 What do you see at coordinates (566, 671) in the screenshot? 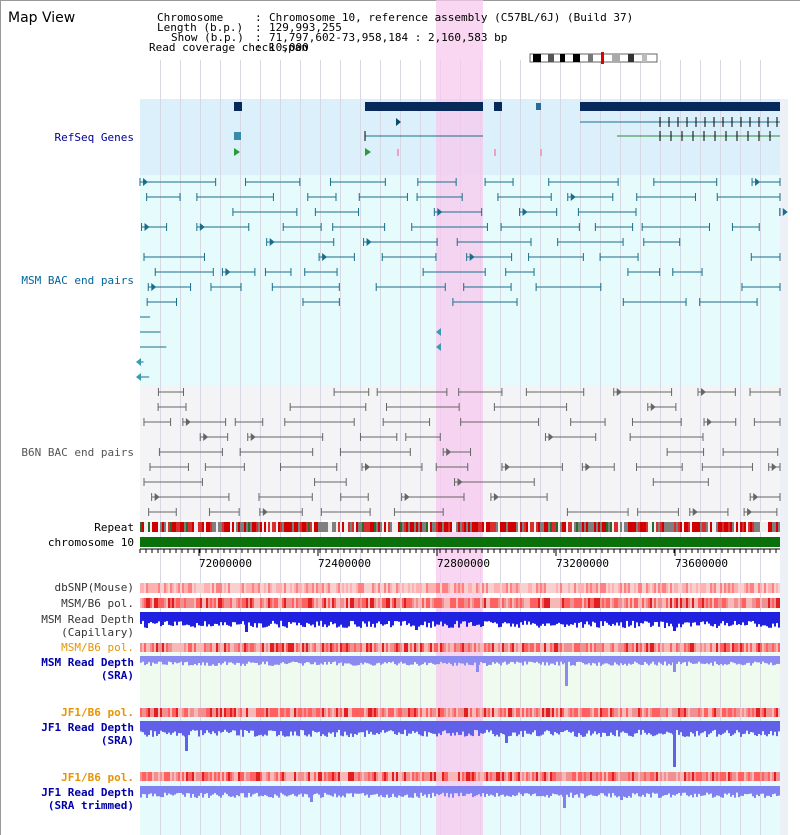
I see `depth-spike` at bounding box center [566, 671].